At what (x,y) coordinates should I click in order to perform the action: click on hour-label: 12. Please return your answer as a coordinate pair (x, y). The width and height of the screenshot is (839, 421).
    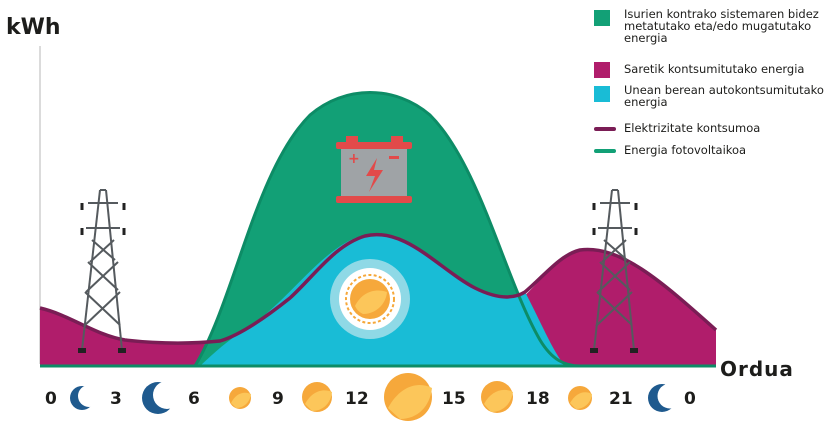
    Looking at the image, I should click on (357, 399).